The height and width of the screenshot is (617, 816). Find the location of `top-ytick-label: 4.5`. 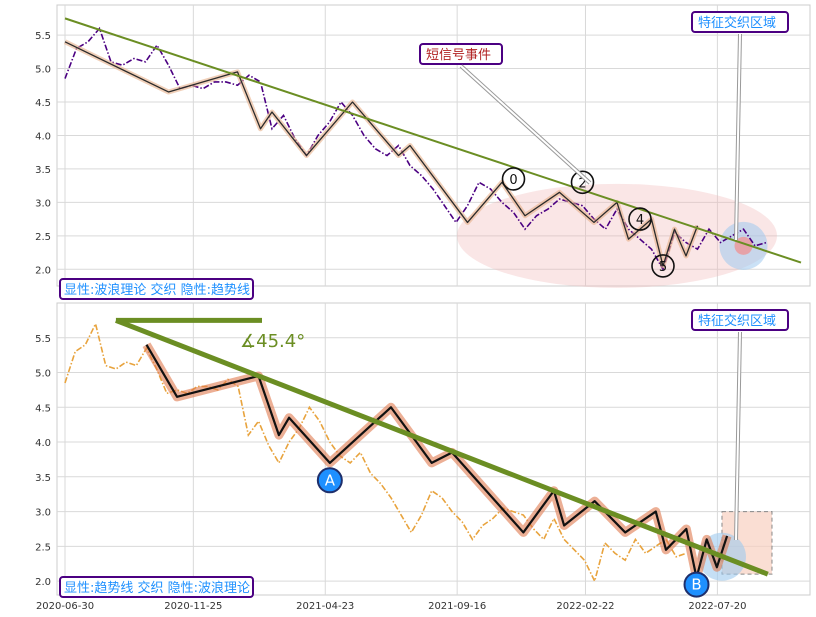

top-ytick-label: 4.5 is located at coordinates (43, 103).